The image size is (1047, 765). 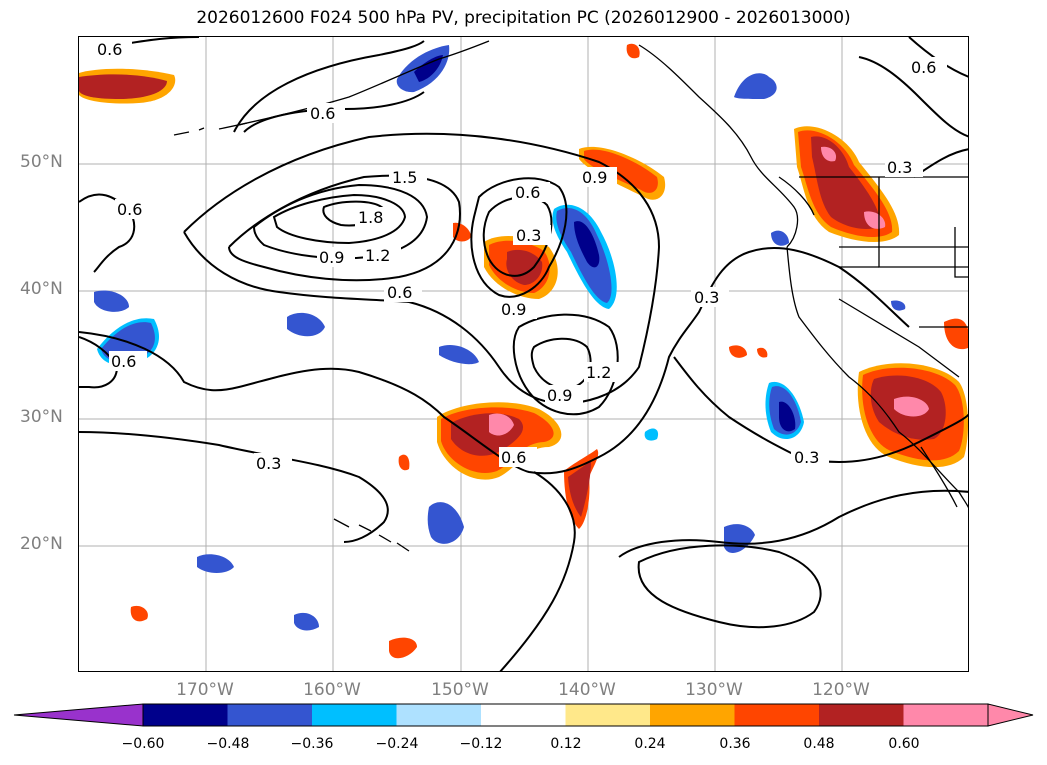 What do you see at coordinates (735, 744) in the screenshot?
I see `colorbar-tick-label: 0.36` at bounding box center [735, 744].